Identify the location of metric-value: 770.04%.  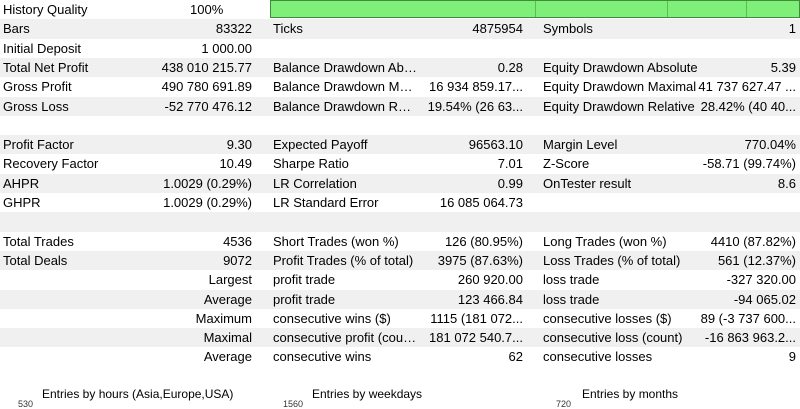
(770, 145).